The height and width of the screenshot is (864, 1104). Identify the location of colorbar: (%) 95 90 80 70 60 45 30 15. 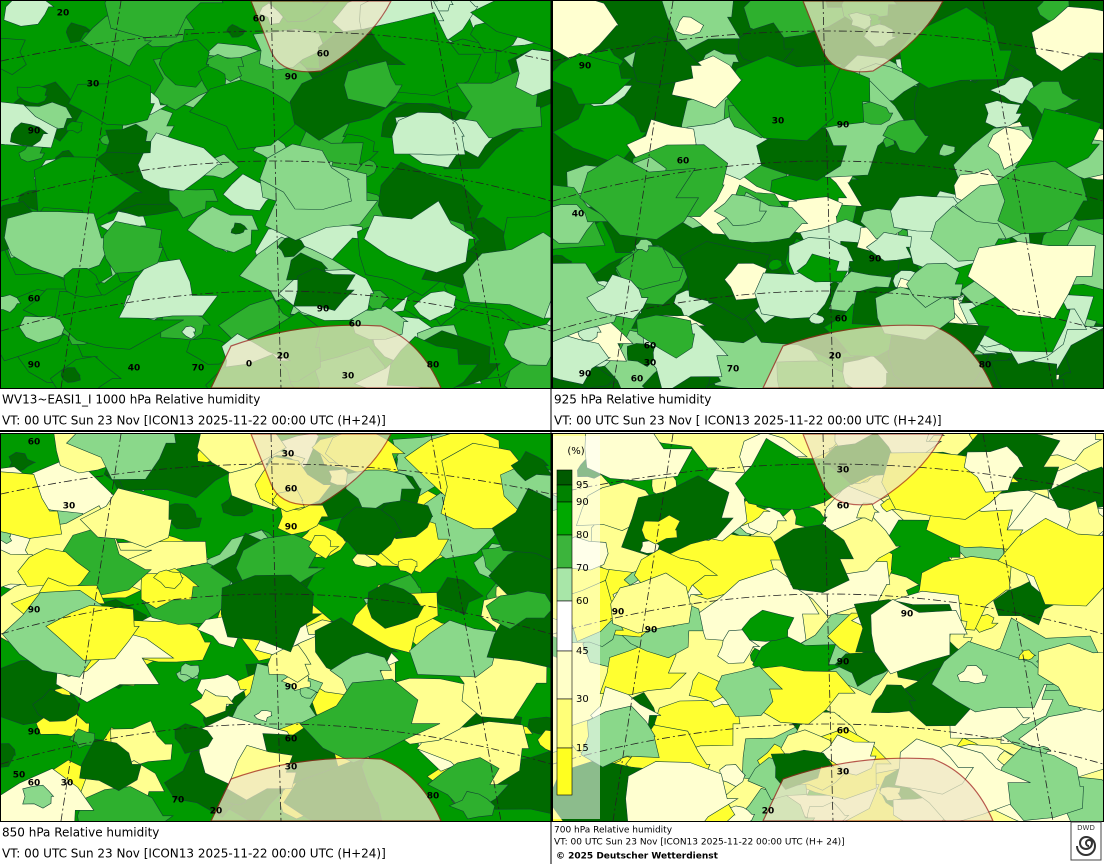
(576, 627).